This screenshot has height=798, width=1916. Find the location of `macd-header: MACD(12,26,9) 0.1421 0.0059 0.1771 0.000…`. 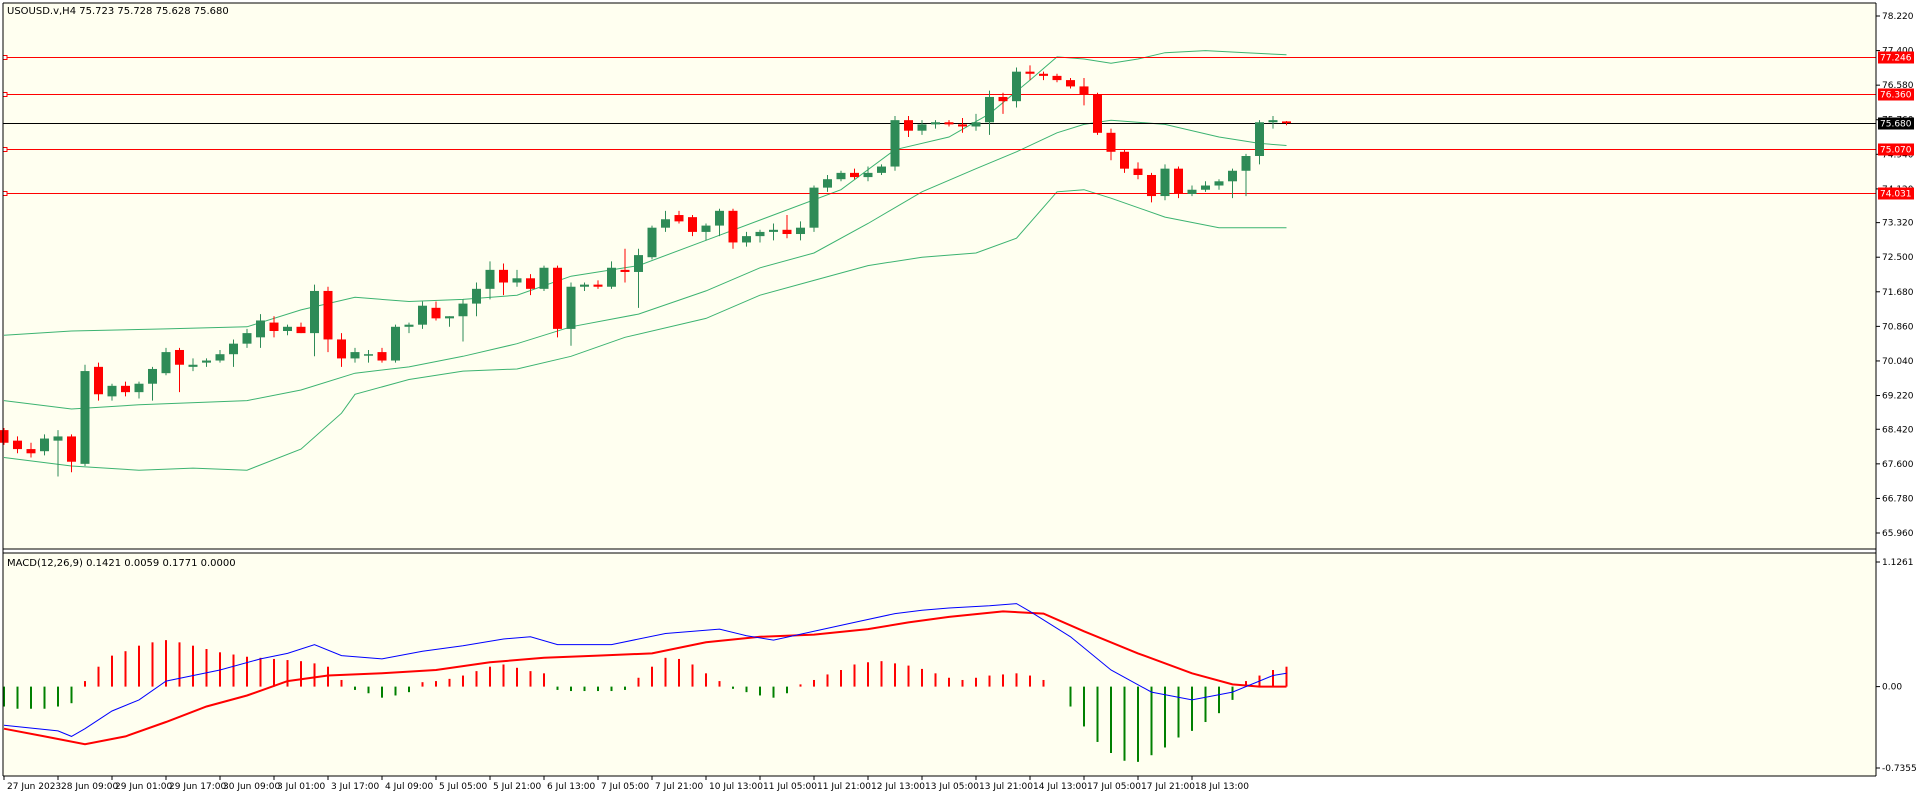

macd-header: MACD(12,26,9) 0.1421 0.0059 0.1771 0.000… is located at coordinates (121, 563).